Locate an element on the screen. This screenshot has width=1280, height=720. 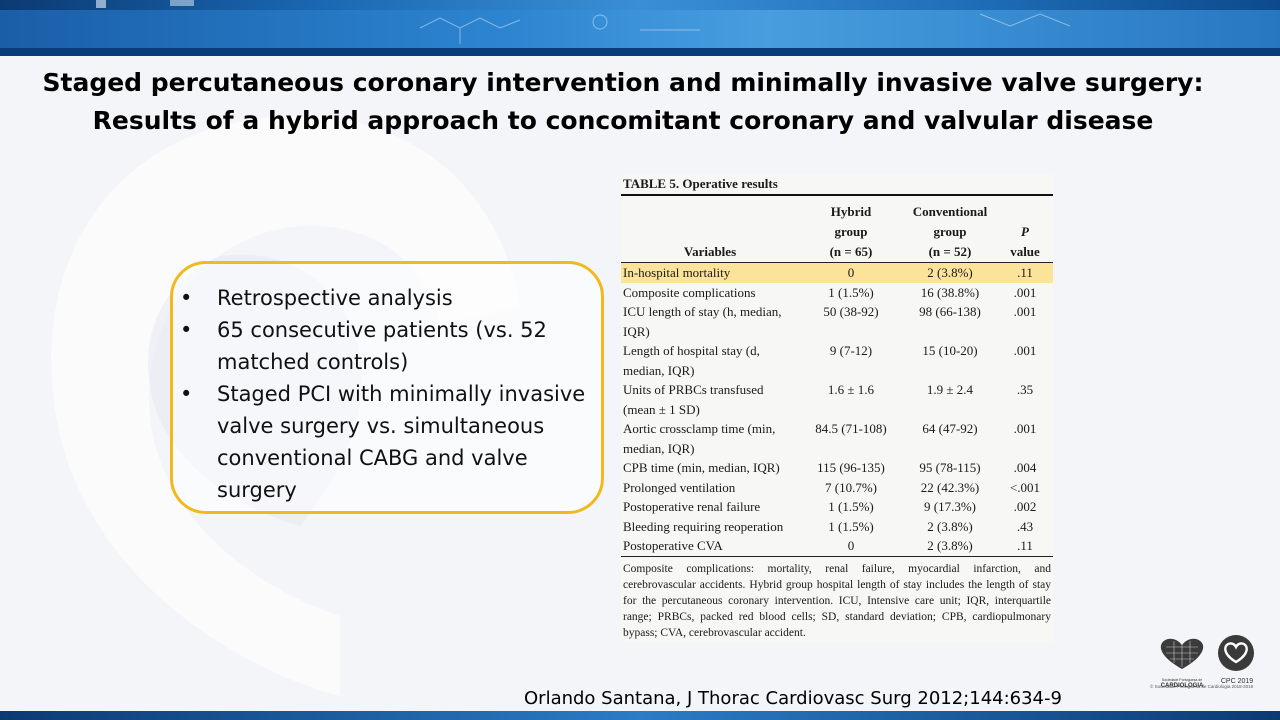
table-cell-variable: Composite complications is located at coordinates (689, 292).